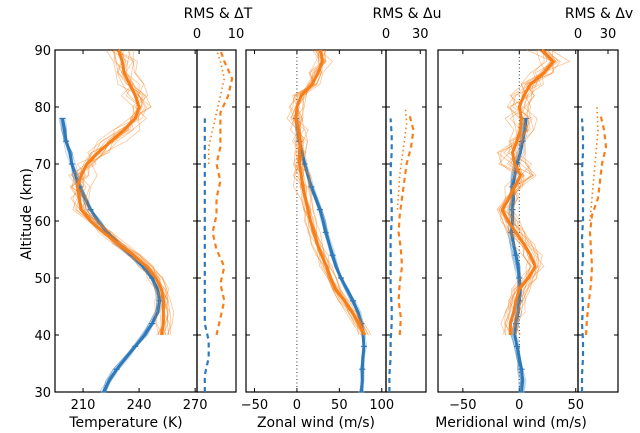  Describe the element at coordinates (236, 34) in the screenshot. I see `rms-tick-label: 10` at that location.